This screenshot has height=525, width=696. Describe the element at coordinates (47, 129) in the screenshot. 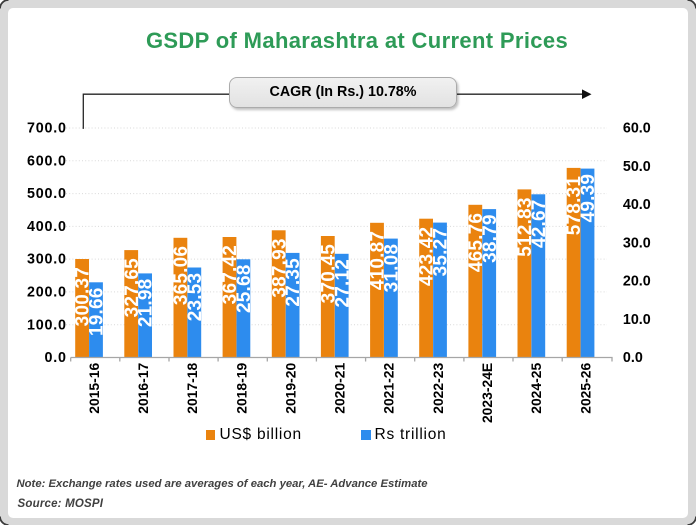

I see `svg-text: 700.0` at that location.